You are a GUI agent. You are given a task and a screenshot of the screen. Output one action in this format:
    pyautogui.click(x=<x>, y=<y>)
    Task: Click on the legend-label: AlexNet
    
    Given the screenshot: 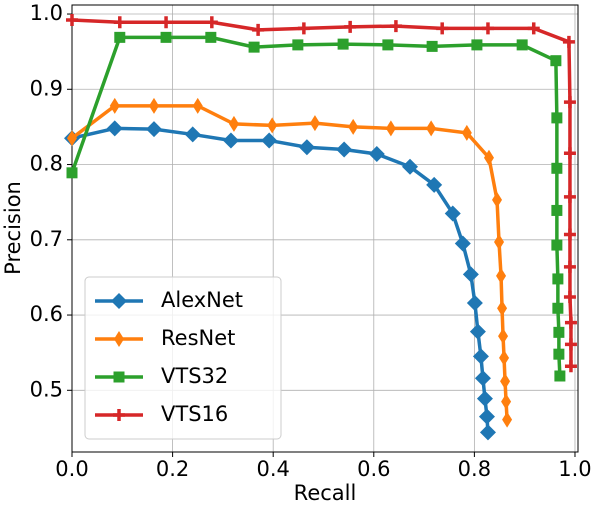 What is the action you would take?
    pyautogui.click(x=202, y=300)
    